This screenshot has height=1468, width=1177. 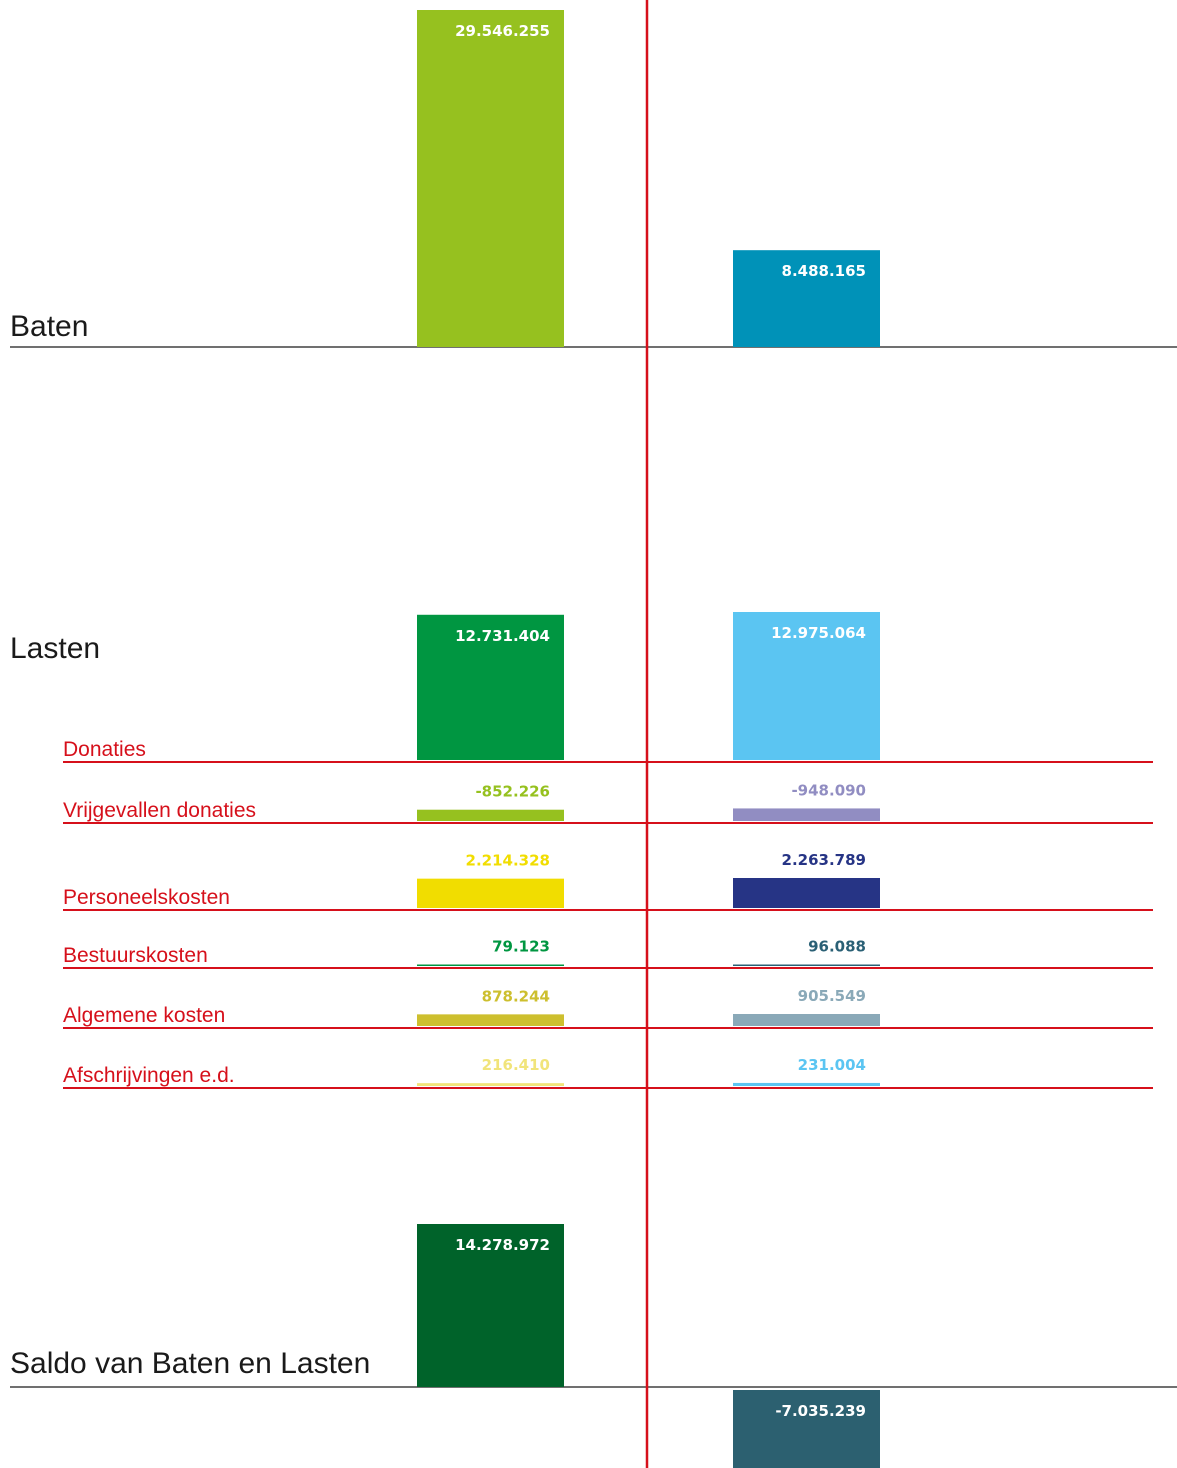 I want to click on row-4-value-1: 79.123, so click(x=521, y=947).